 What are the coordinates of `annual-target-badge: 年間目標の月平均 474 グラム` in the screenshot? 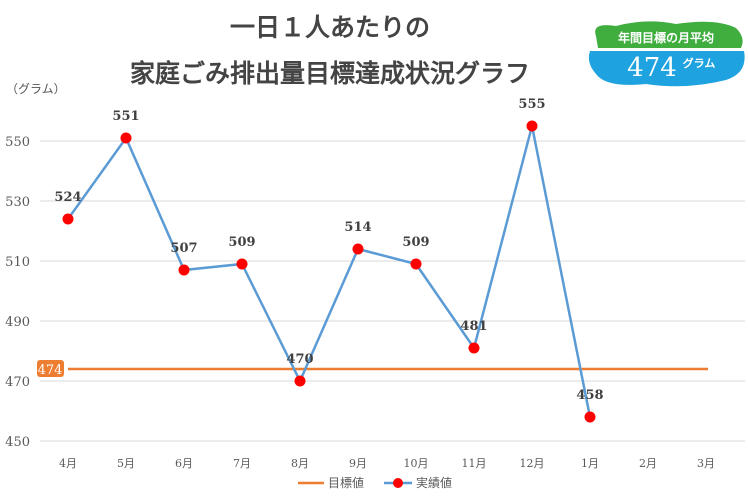 It's located at (666, 54).